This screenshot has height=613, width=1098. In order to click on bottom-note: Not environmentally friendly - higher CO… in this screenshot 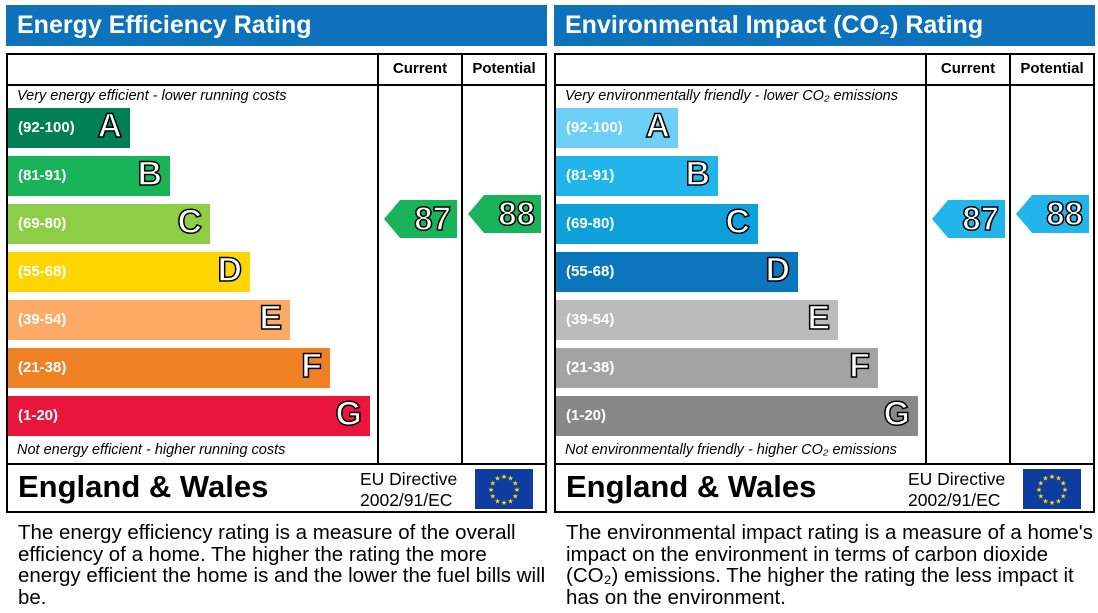, I will do `click(731, 450)`.